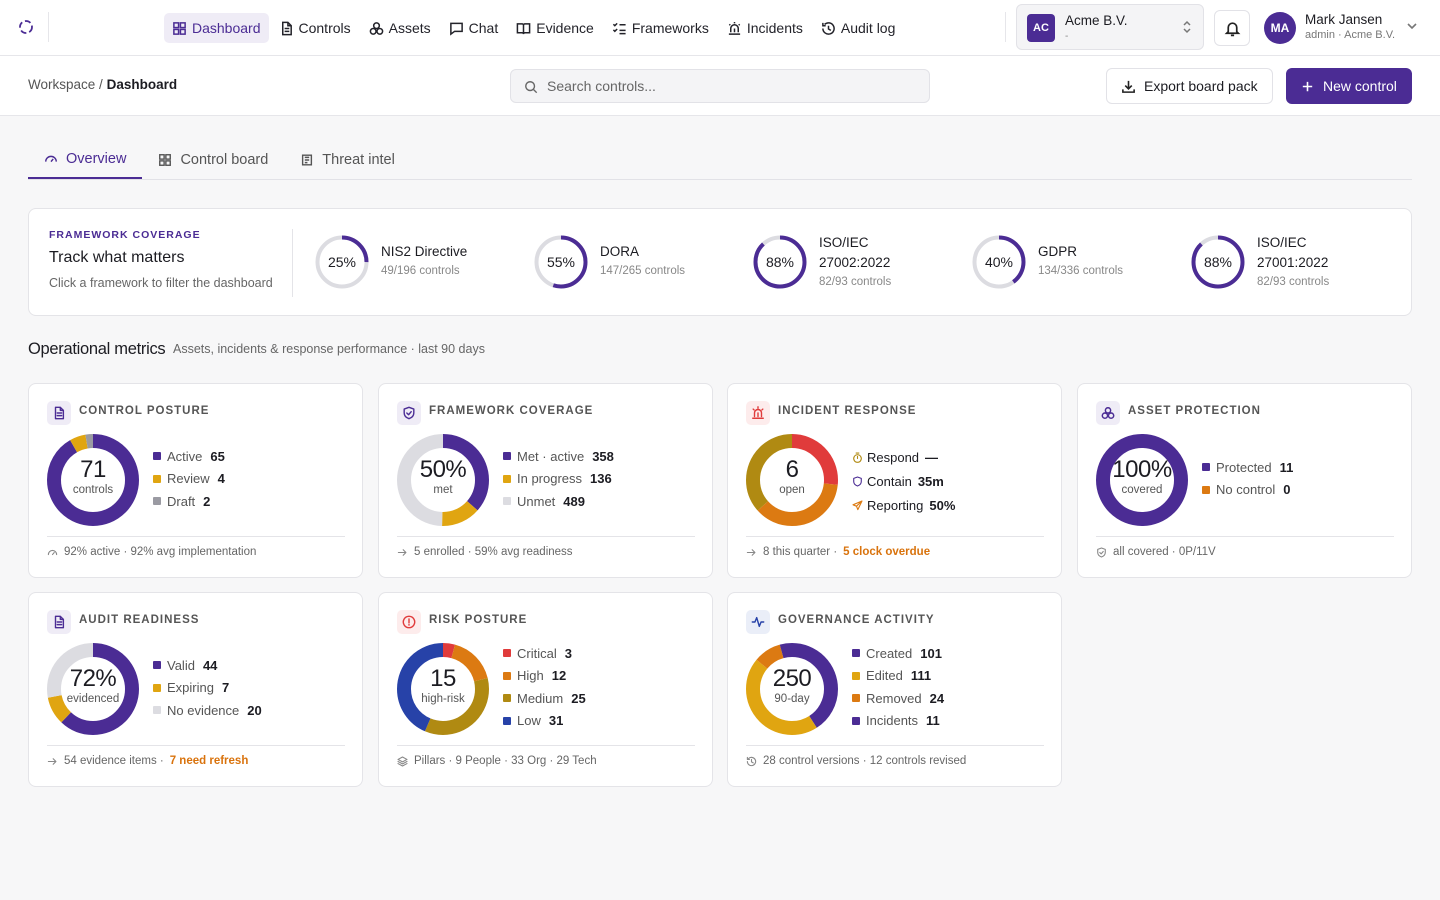 Image resolution: width=1440 pixels, height=900 pixels. What do you see at coordinates (190, 688) in the screenshot?
I see `legend-label: Expiring` at bounding box center [190, 688].